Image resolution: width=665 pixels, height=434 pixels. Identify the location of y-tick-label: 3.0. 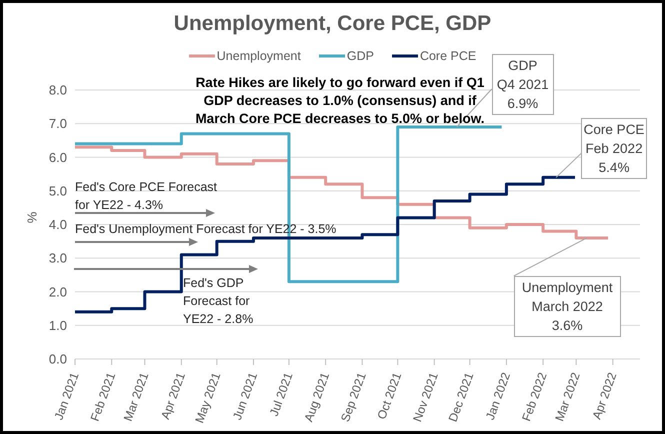
(57, 258).